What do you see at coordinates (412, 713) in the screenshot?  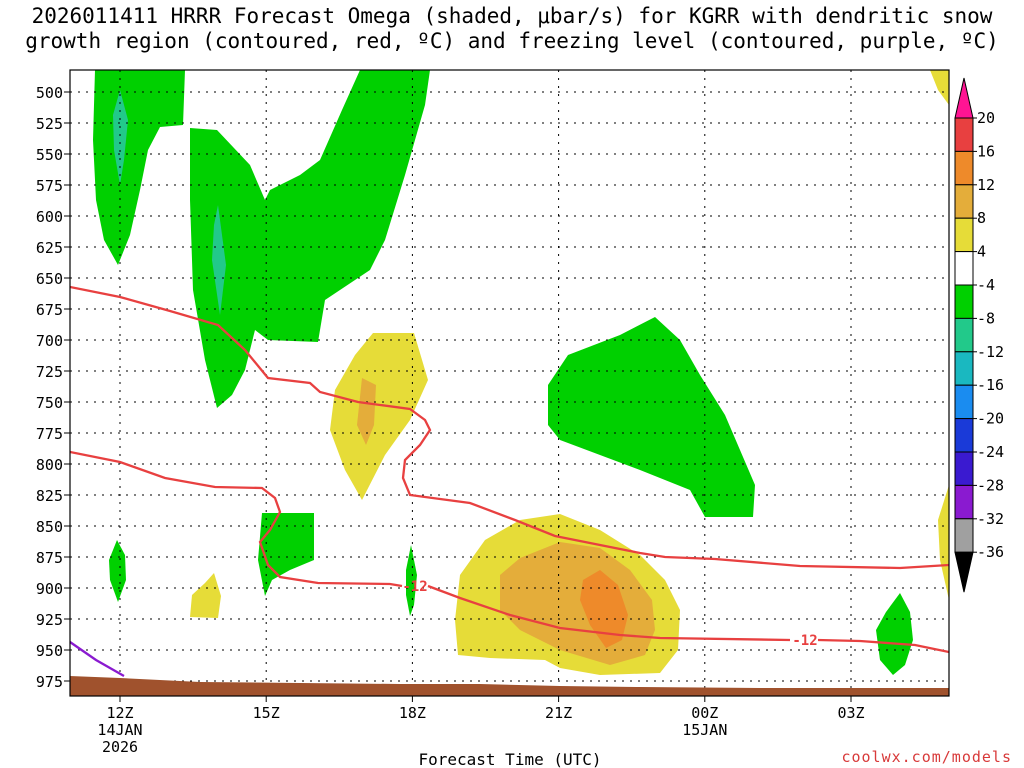 I see `x-tick-label: 18Z` at bounding box center [412, 713].